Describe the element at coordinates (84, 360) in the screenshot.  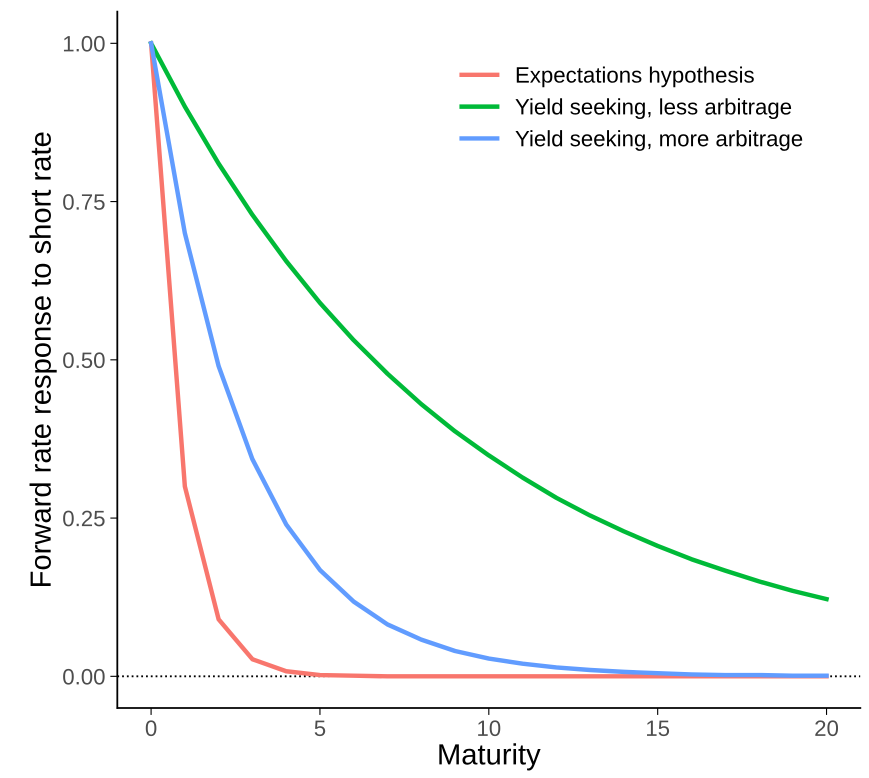
I see `y-tick-label: 0.50` at that location.